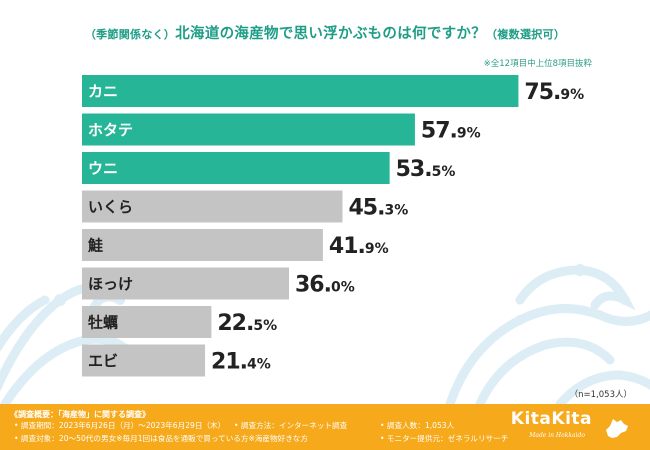  Describe the element at coordinates (444, 438) in the screenshot. I see `survey-provider: モニター提供元：ゼネラルリサーチ` at that location.